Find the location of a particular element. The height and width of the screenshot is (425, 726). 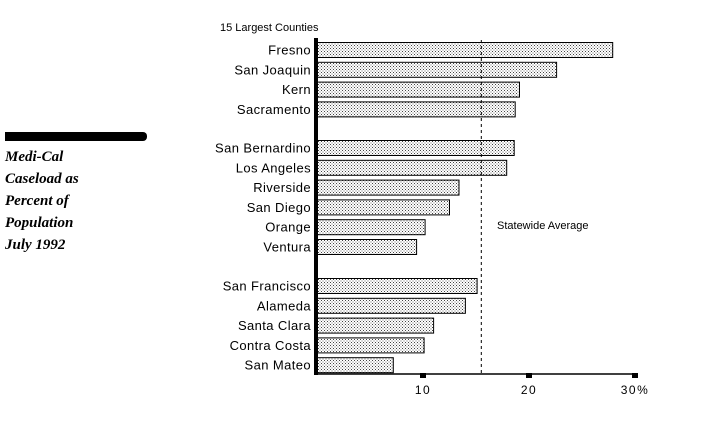

bar-san-joaquin is located at coordinates (437, 69).